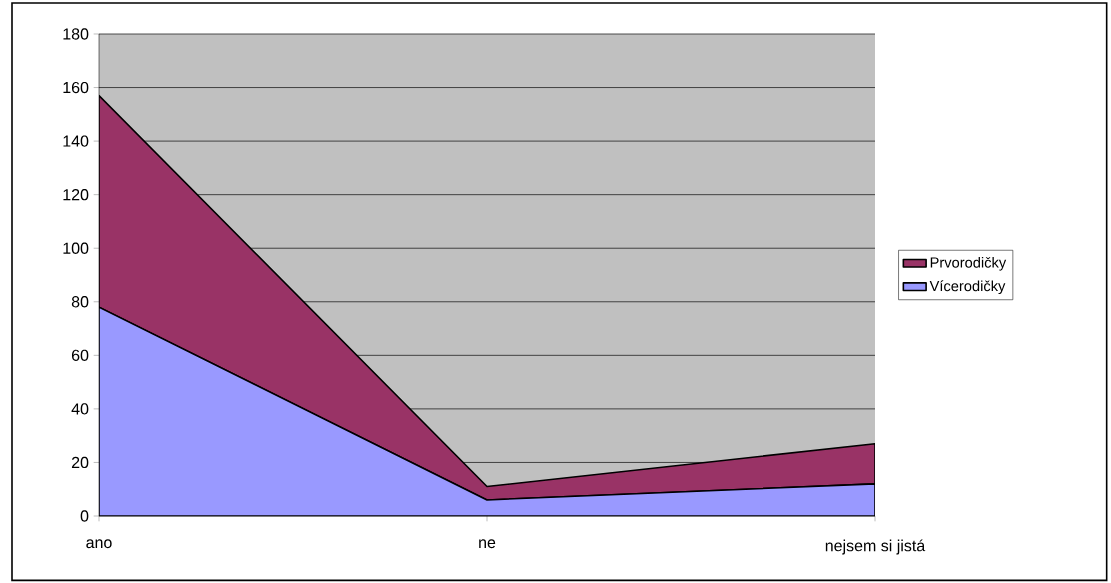  I want to click on x-tick-label: ne, so click(487, 544).